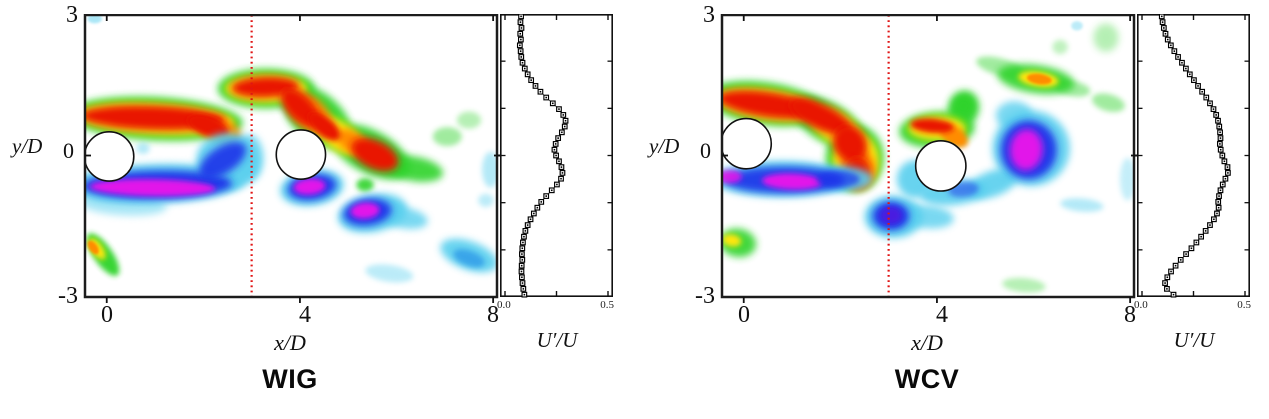 This screenshot has height=419, width=1269. I want to click on wcv-profile-plot, so click(1190, 156).